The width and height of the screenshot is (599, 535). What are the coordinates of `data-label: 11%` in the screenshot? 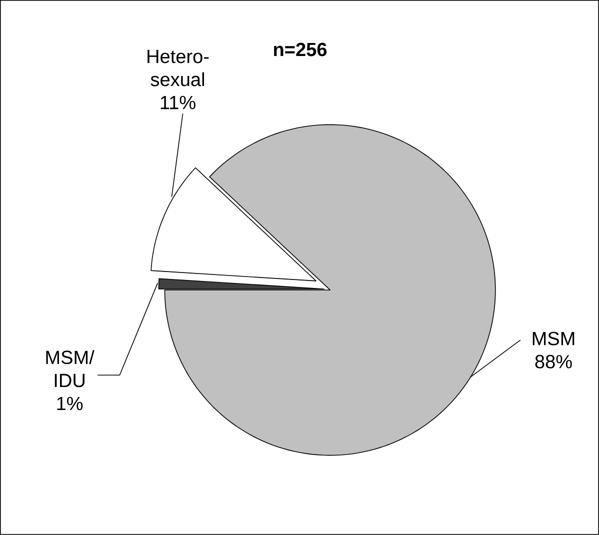 It's located at (178, 103).